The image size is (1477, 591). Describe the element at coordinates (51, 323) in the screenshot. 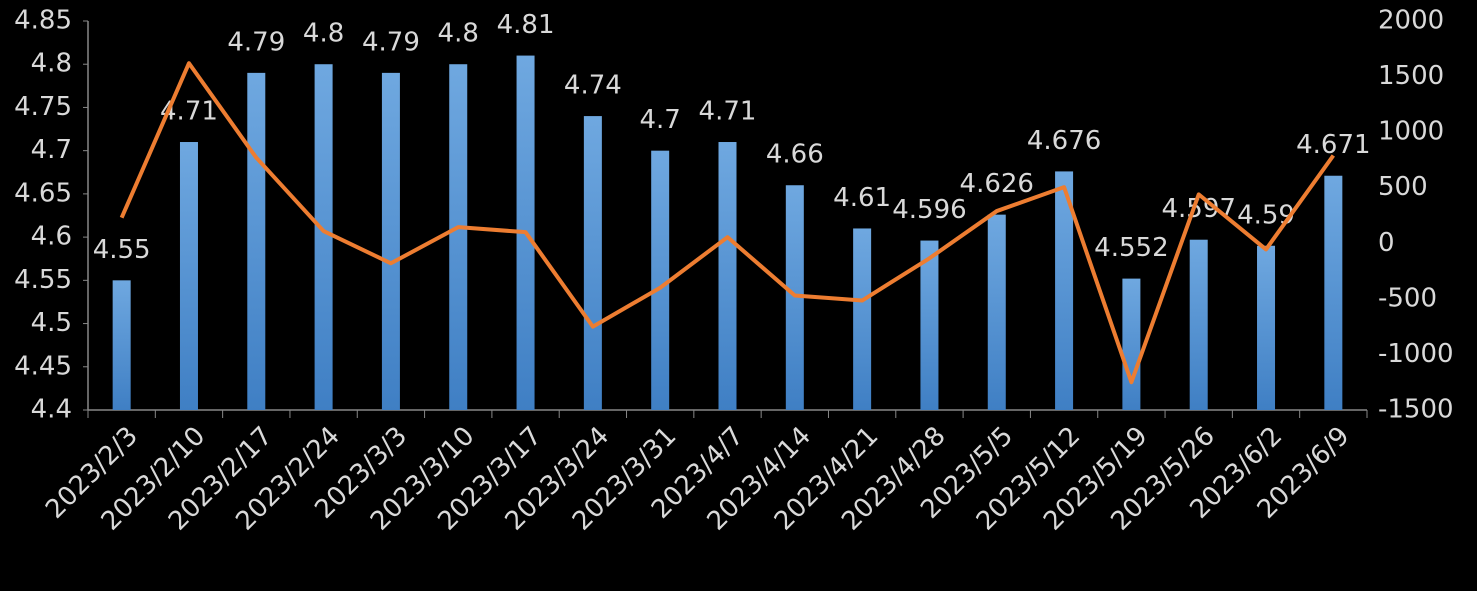

I see `y-tick-label: 4.5` at that location.